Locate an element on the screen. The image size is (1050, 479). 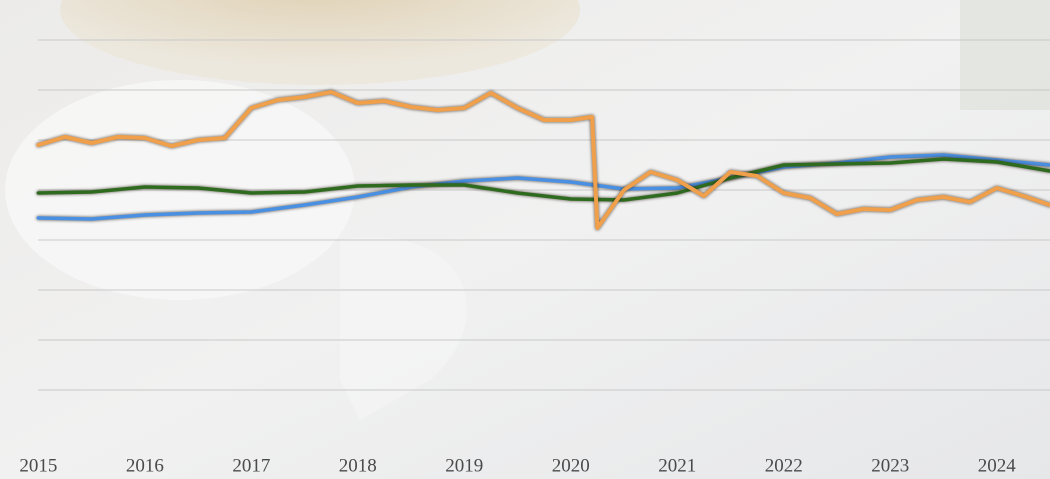
x-tick-label: 2022 is located at coordinates (784, 465).